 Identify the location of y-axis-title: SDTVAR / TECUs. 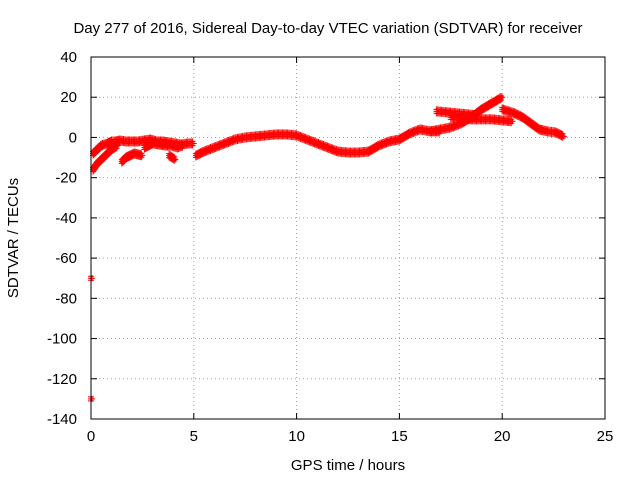
(13, 238).